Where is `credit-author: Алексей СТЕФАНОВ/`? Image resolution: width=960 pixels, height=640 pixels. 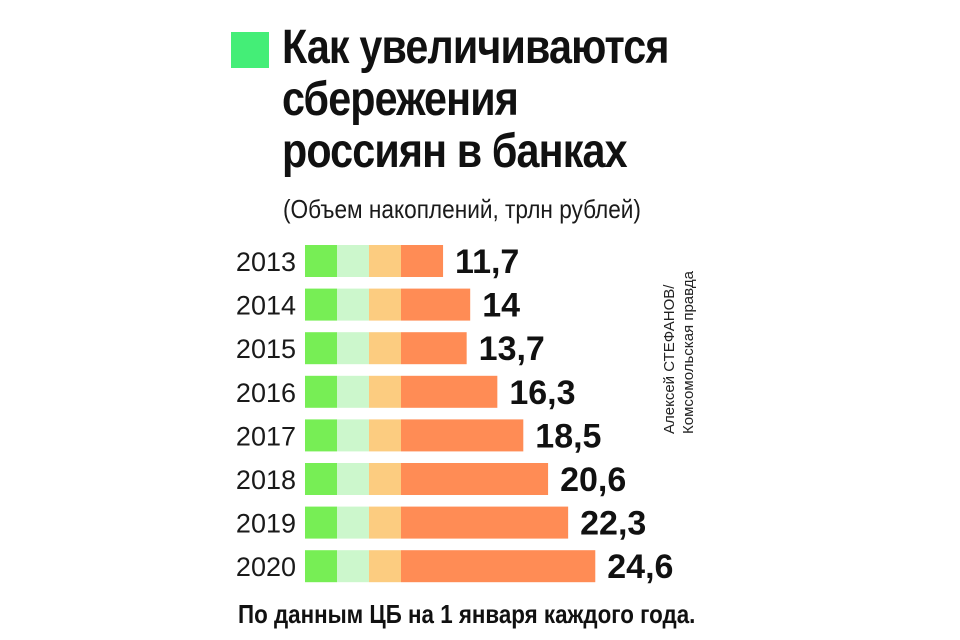
credit-author: Алексей СТЕФАНОВ/ is located at coordinates (669, 359).